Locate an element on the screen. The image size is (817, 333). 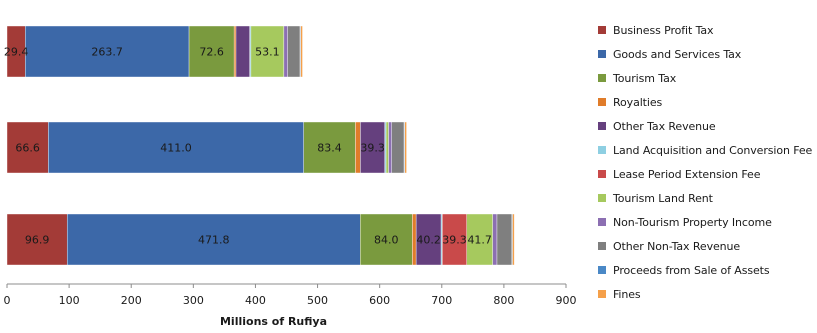
legend-label: Goods and Services Tax is located at coordinates (677, 54).